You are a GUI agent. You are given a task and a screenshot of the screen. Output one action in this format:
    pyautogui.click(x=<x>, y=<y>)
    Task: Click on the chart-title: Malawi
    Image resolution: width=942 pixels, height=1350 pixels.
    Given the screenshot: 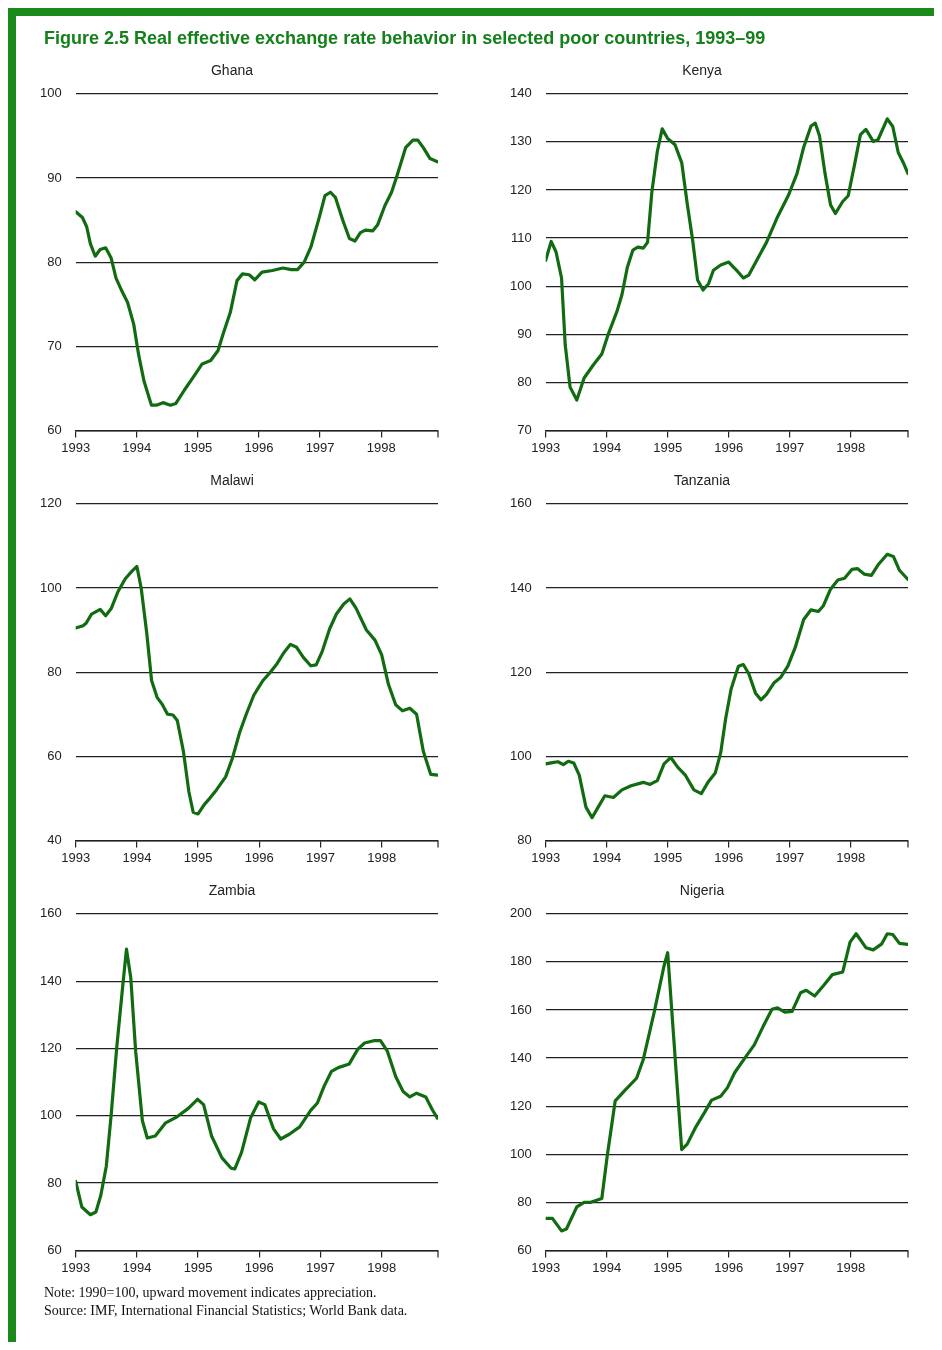 What is the action you would take?
    pyautogui.click(x=232, y=480)
    